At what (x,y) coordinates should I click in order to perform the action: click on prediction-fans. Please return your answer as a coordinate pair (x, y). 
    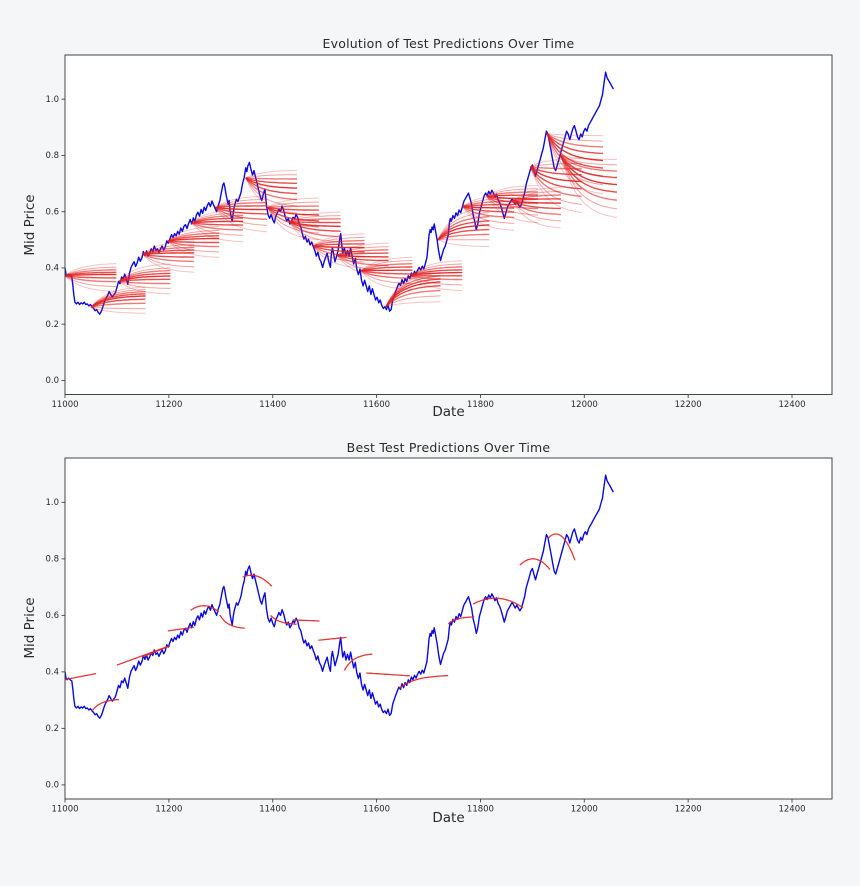
    Looking at the image, I should click on (341, 223).